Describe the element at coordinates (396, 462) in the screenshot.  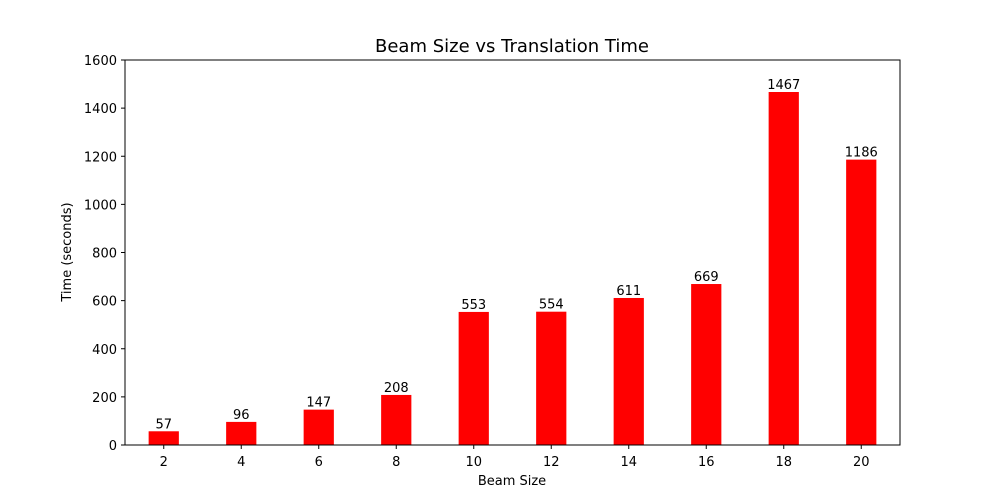
I see `x-tick-label: 8` at that location.